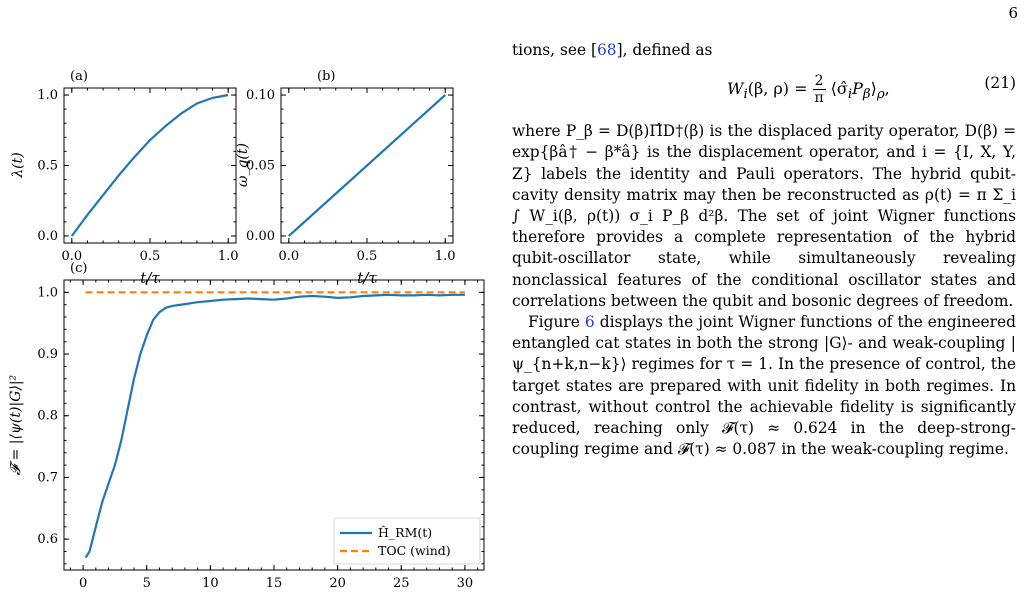 The height and width of the screenshot is (602, 1034). I want to click on y-tick-label-a: 0.5, so click(47, 166).